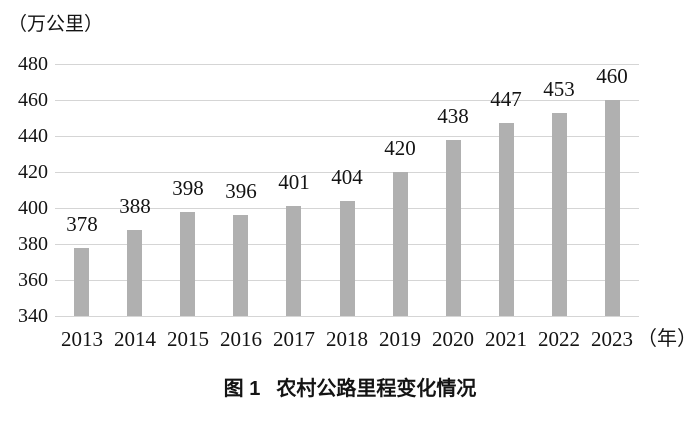 Image resolution: width=700 pixels, height=431 pixels. Describe the element at coordinates (33, 64) in the screenshot. I see `y-axis-tick-label: 480` at that location.